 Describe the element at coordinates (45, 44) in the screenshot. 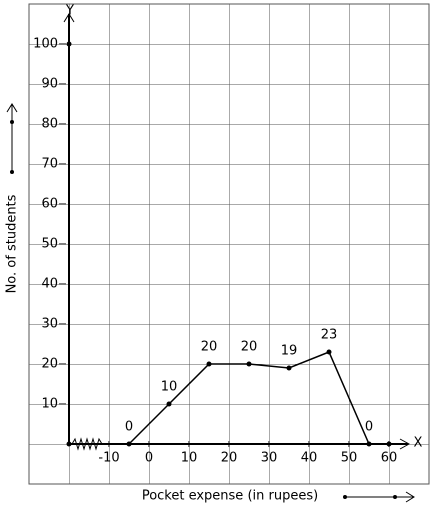

I see `y-tick-label: 100` at that location.